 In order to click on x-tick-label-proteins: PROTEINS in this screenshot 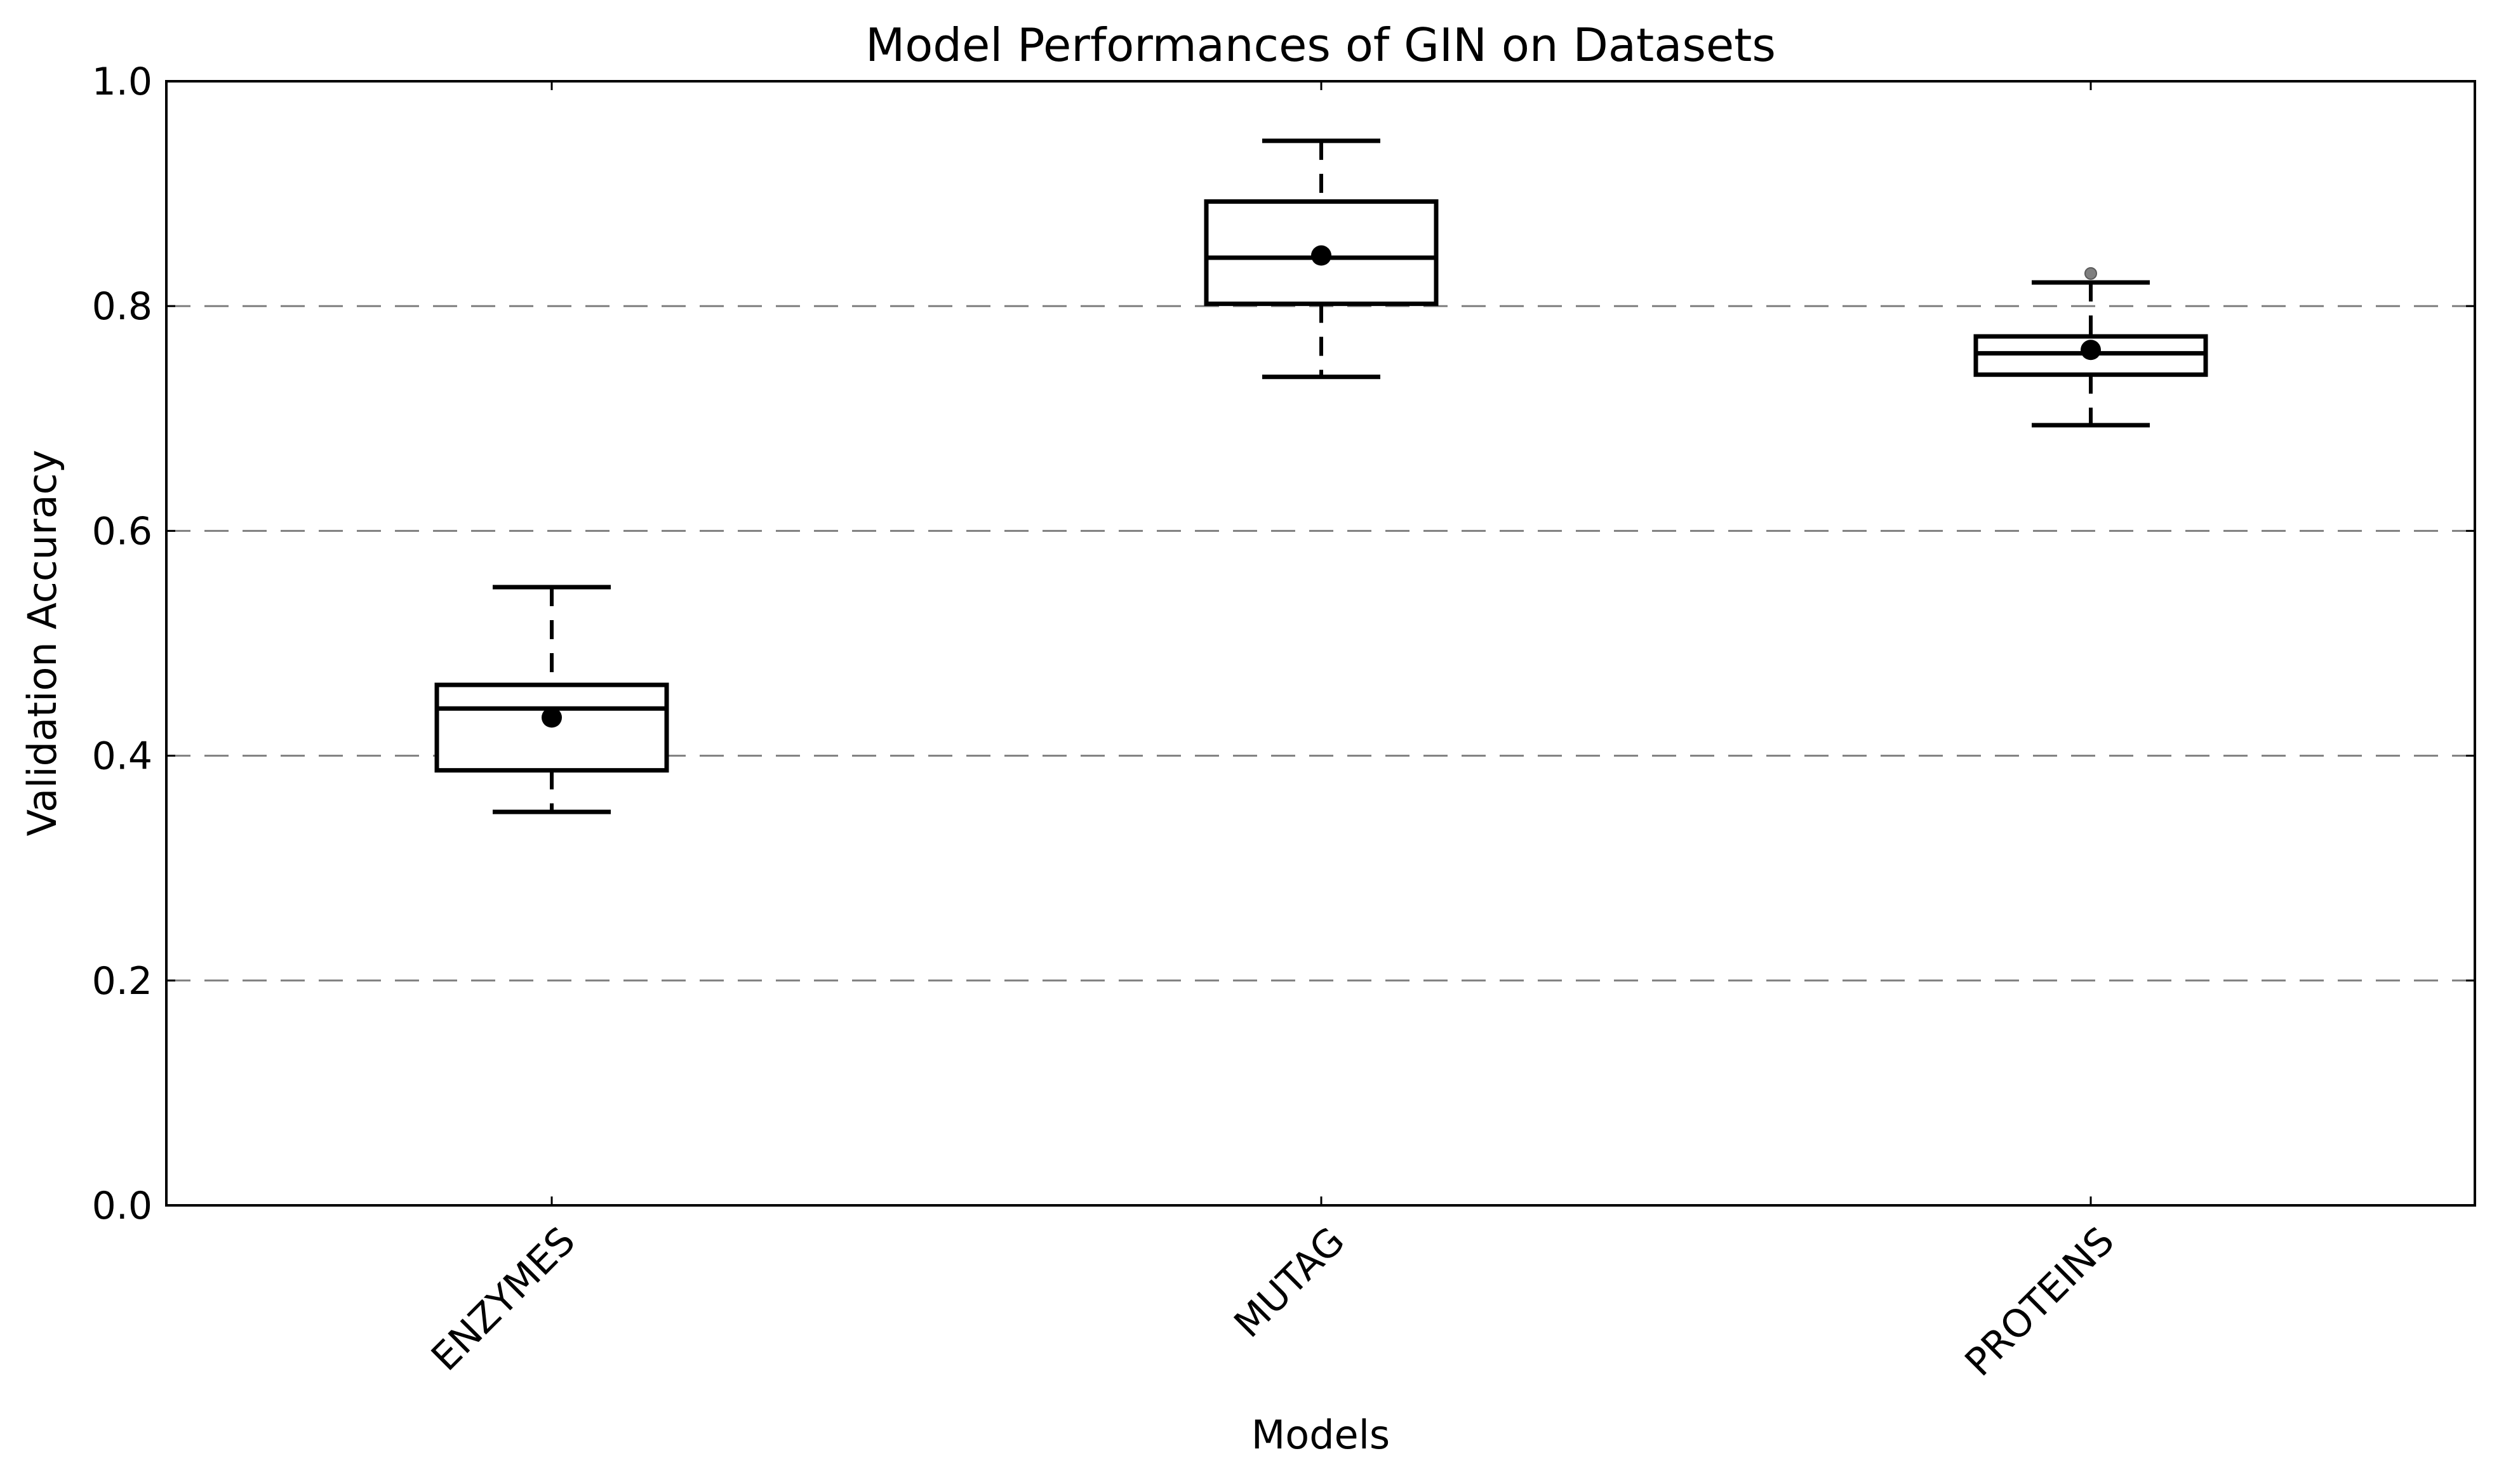, I will do `click(2040, 1302)`.